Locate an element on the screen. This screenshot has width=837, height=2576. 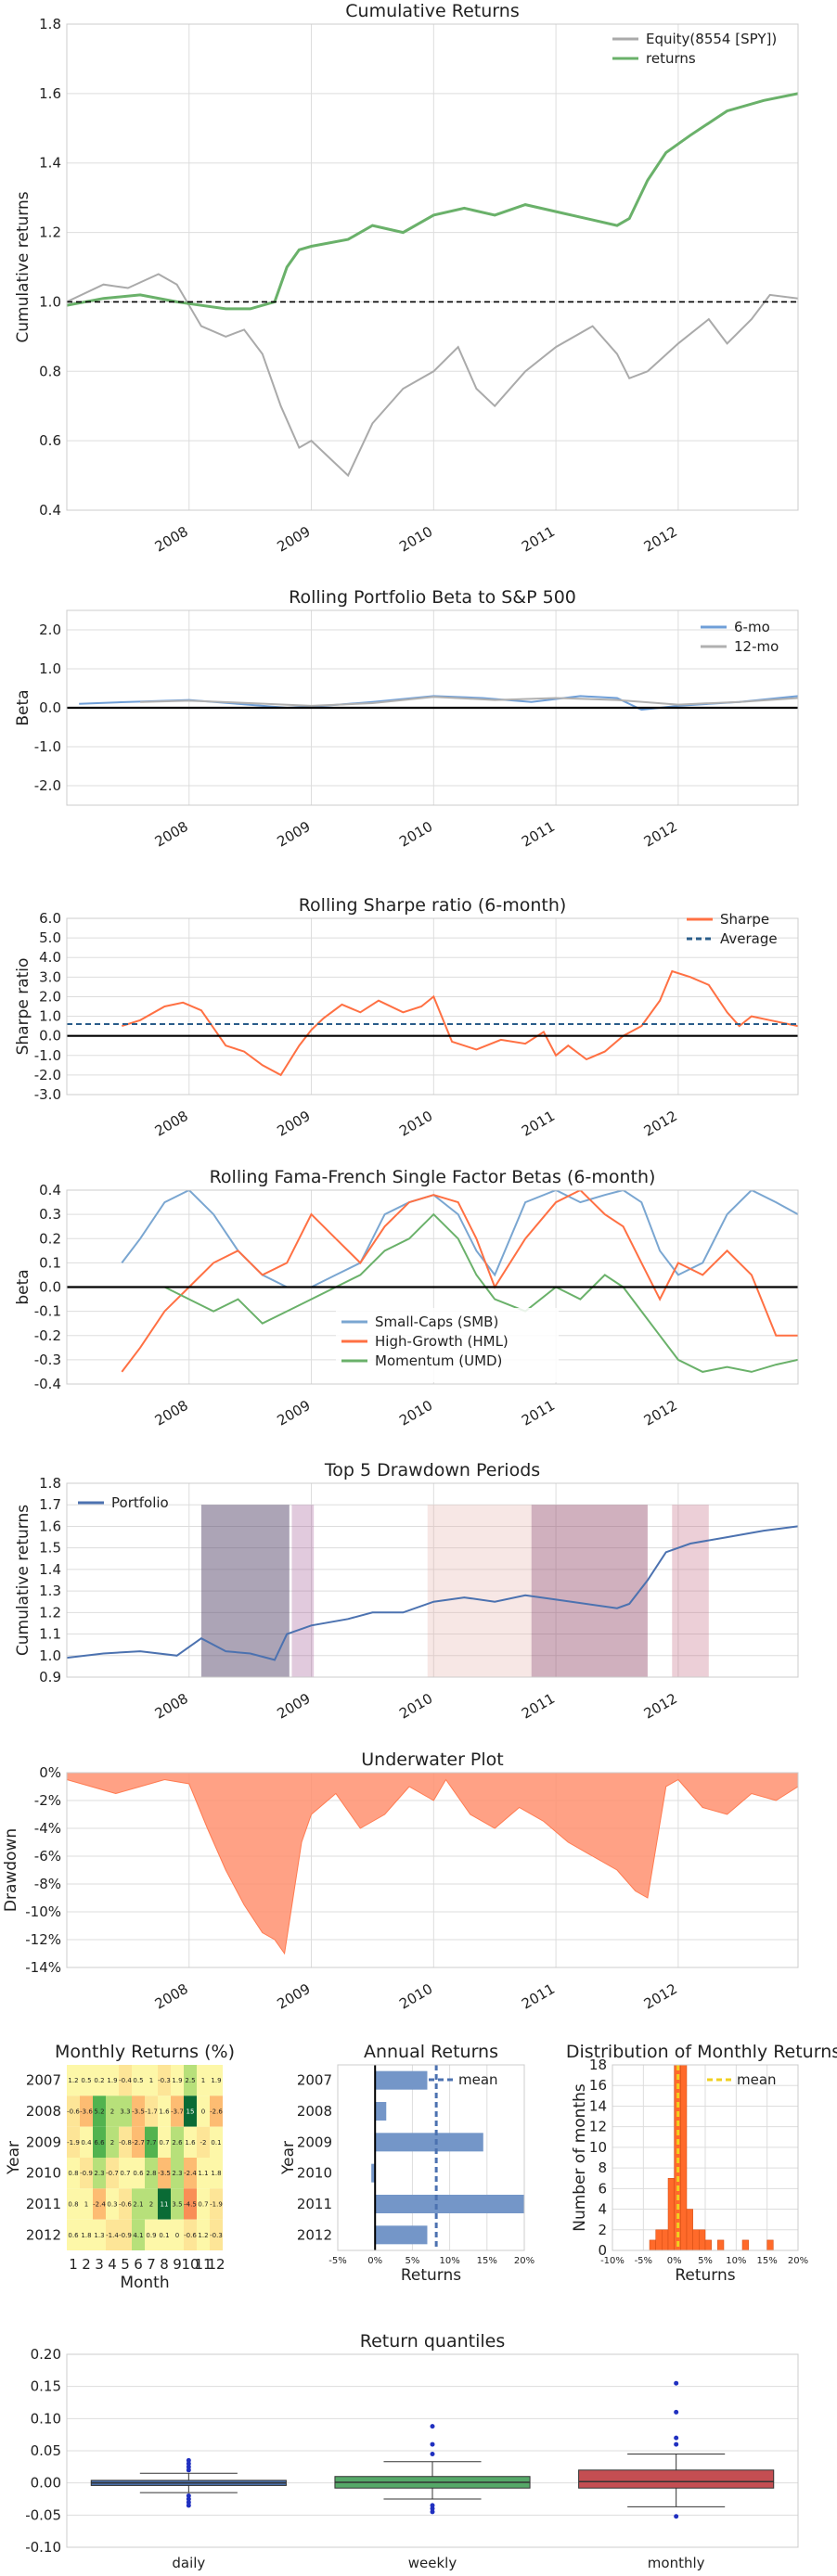
y-tick-label: 1.2 is located at coordinates (50, 232).